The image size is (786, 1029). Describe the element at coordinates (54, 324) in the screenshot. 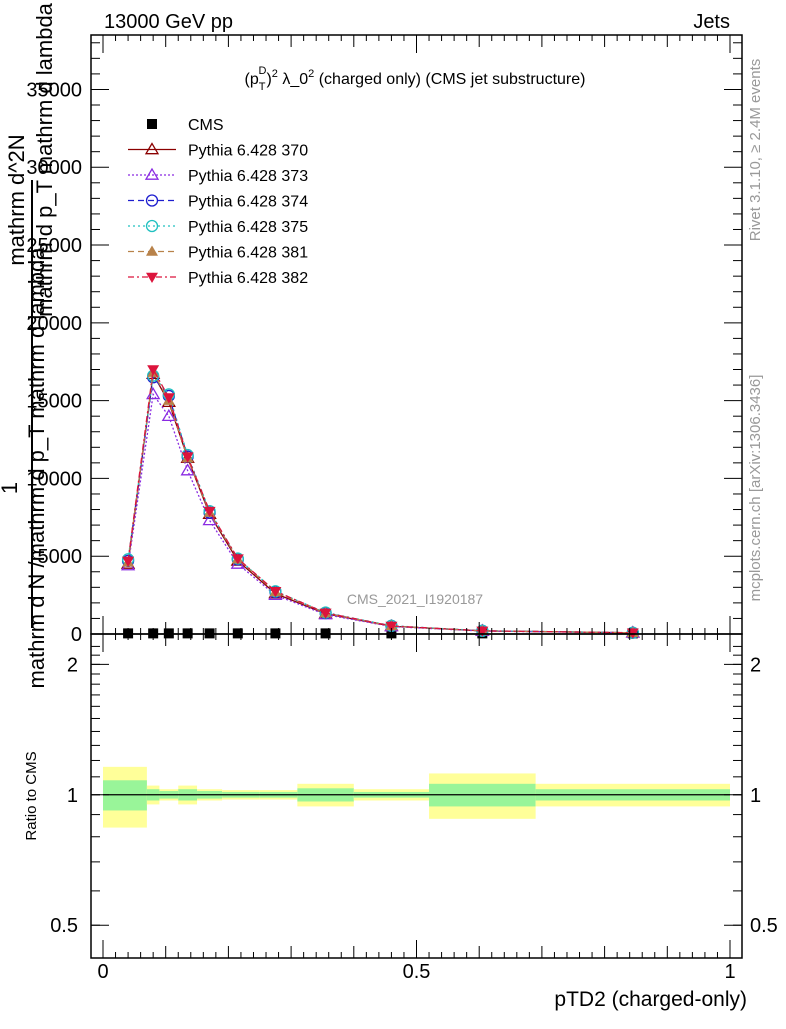

I see `y-tick-label: 20000` at that location.